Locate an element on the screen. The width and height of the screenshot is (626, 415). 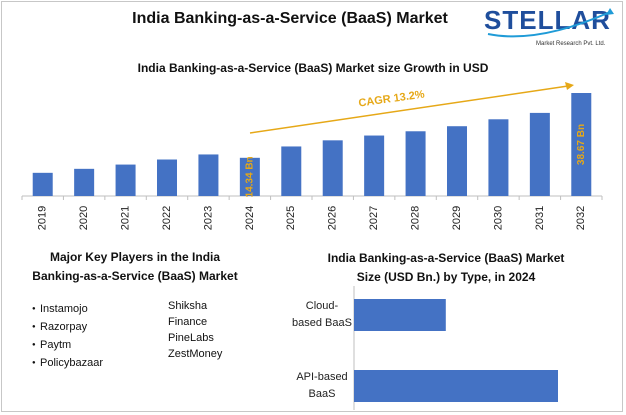
logo-swoosh-icon is located at coordinates (549, 24).